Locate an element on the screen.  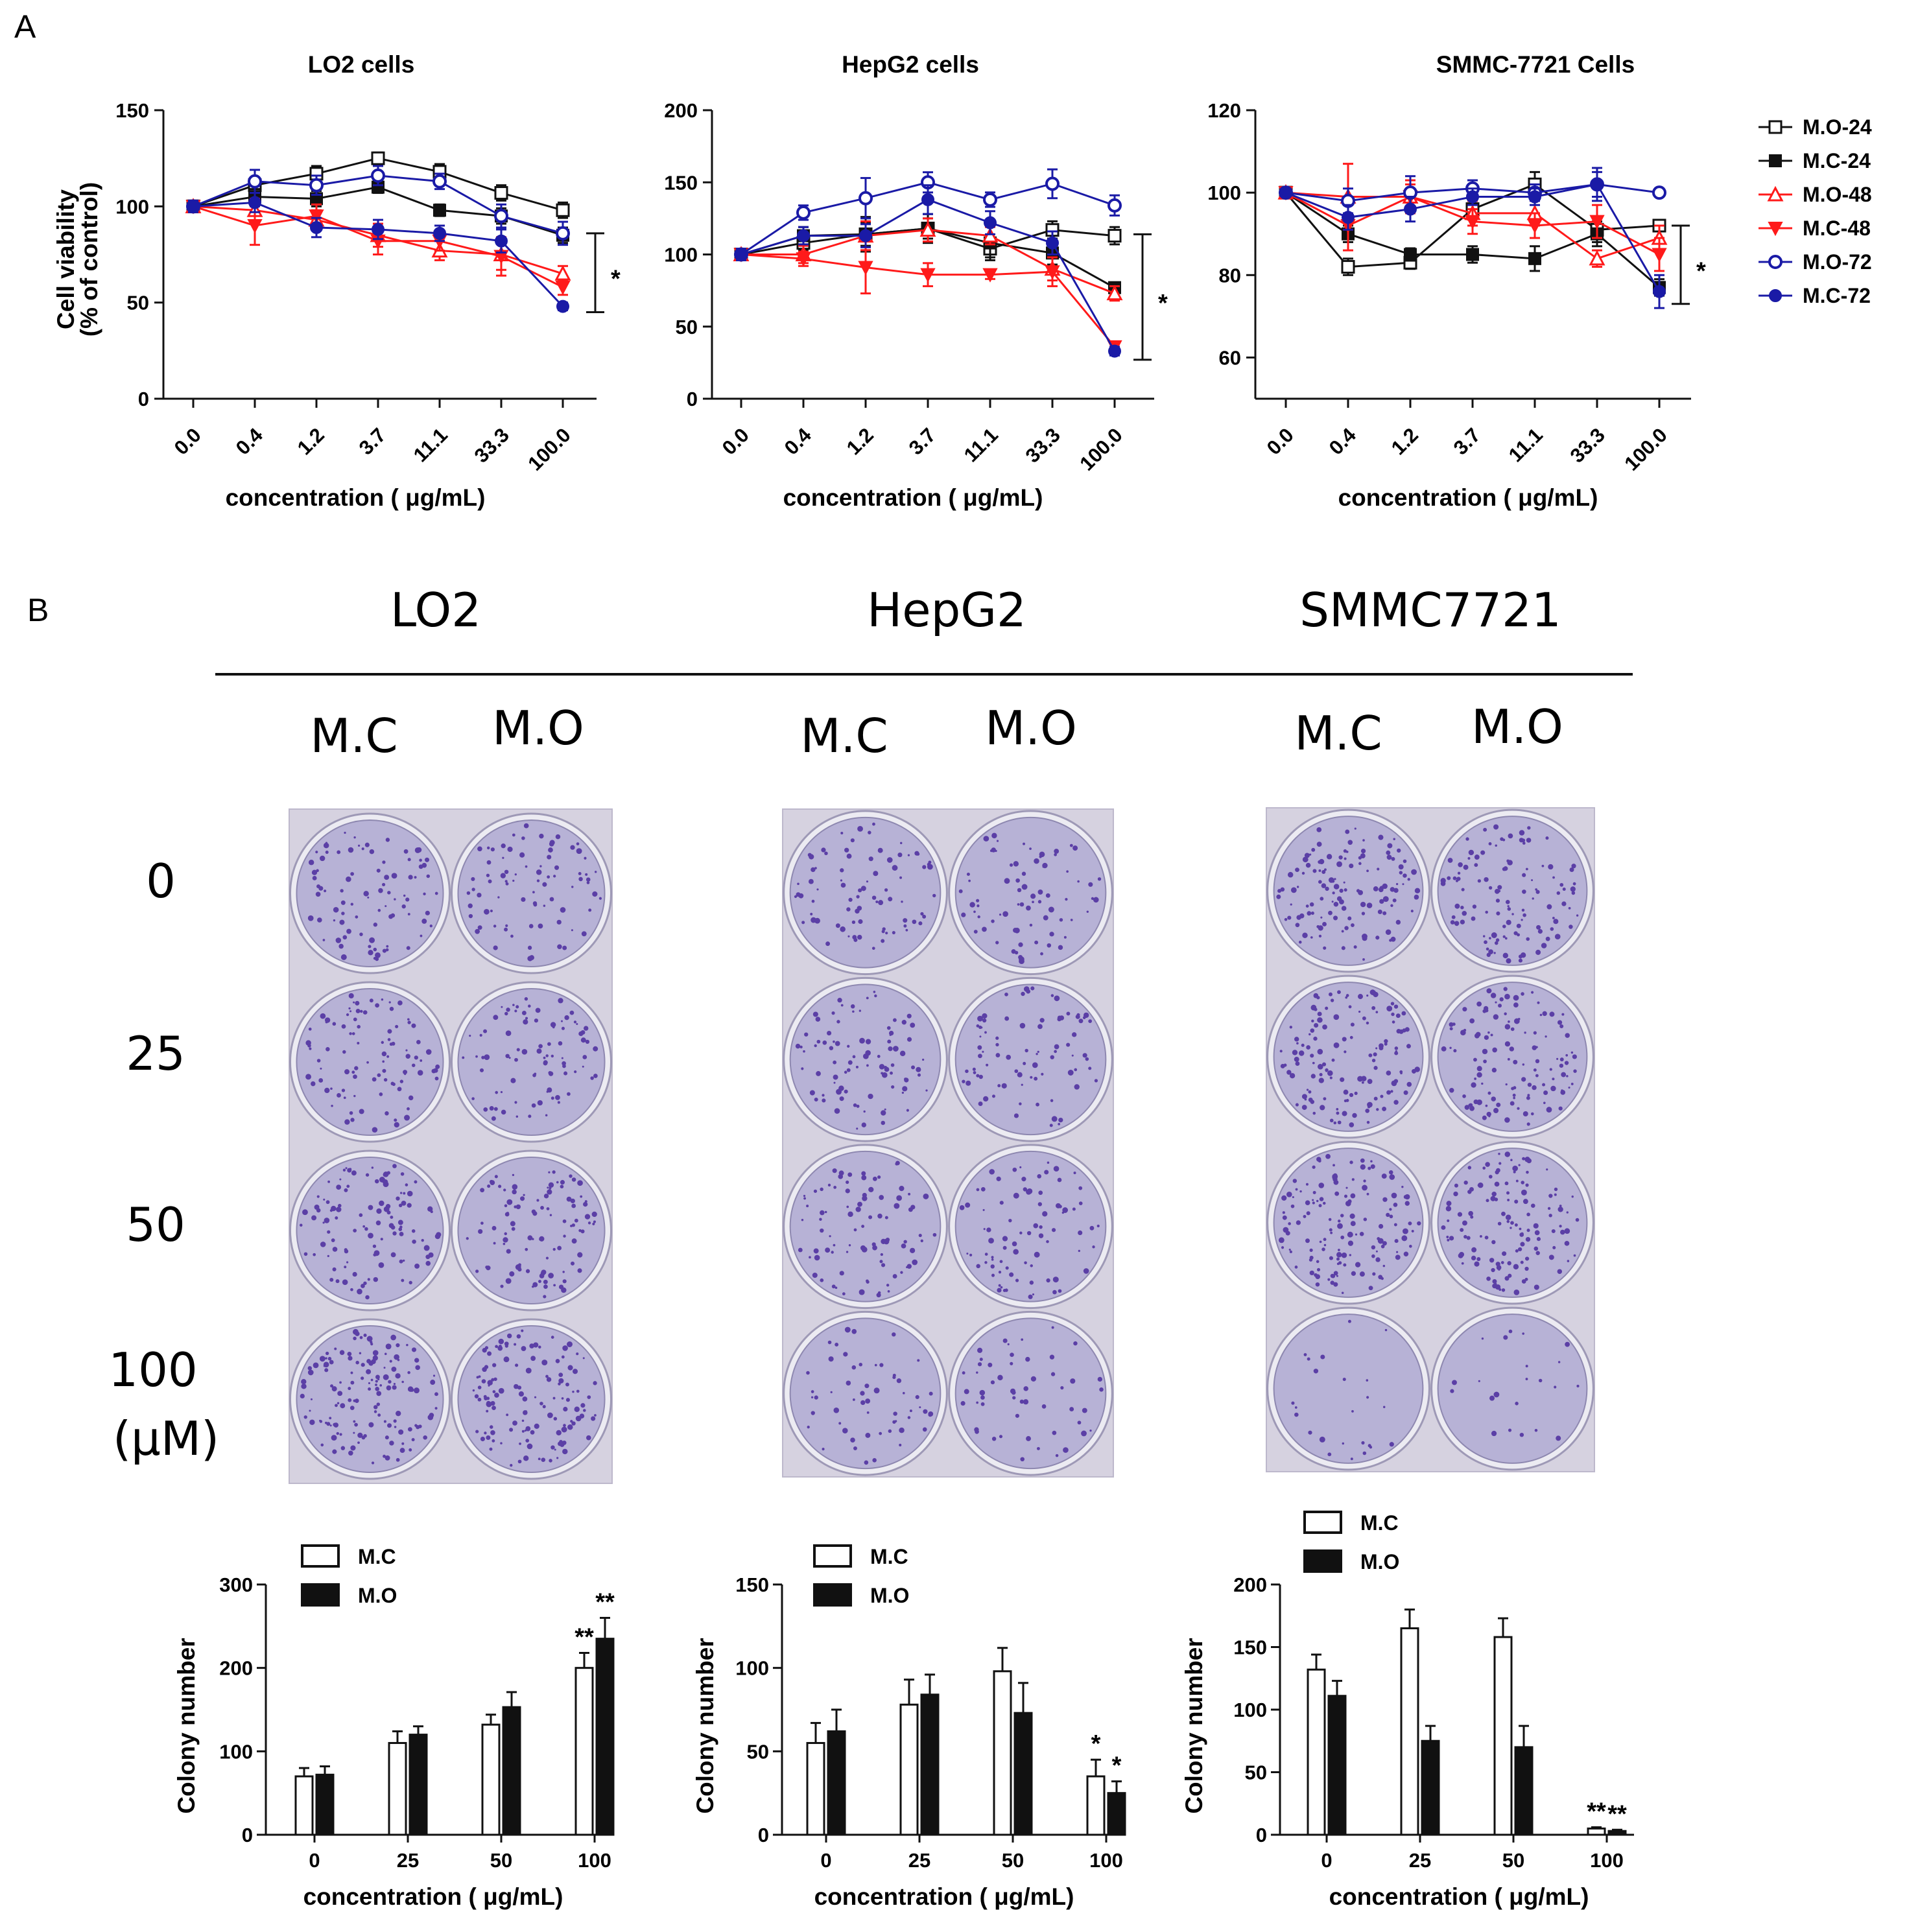
legend-label: M.O-24 is located at coordinates (1838, 127).